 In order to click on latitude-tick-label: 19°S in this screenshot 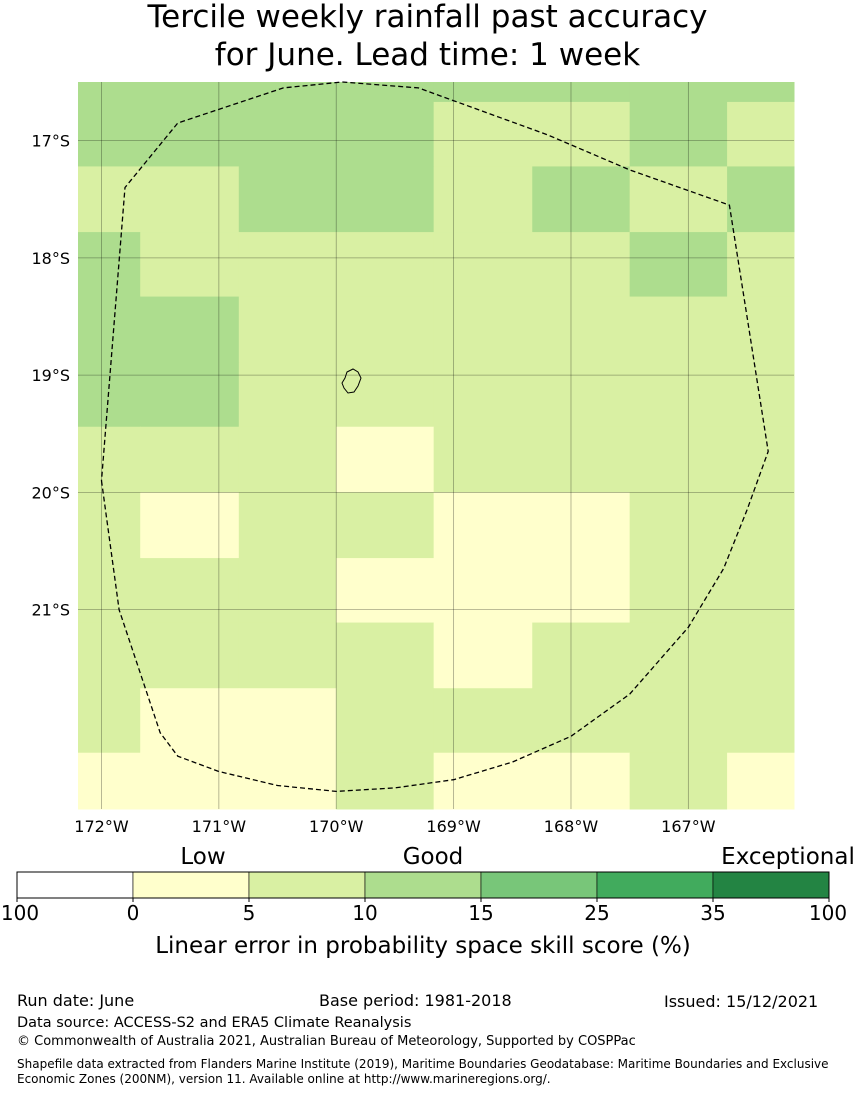, I will do `click(50, 375)`.